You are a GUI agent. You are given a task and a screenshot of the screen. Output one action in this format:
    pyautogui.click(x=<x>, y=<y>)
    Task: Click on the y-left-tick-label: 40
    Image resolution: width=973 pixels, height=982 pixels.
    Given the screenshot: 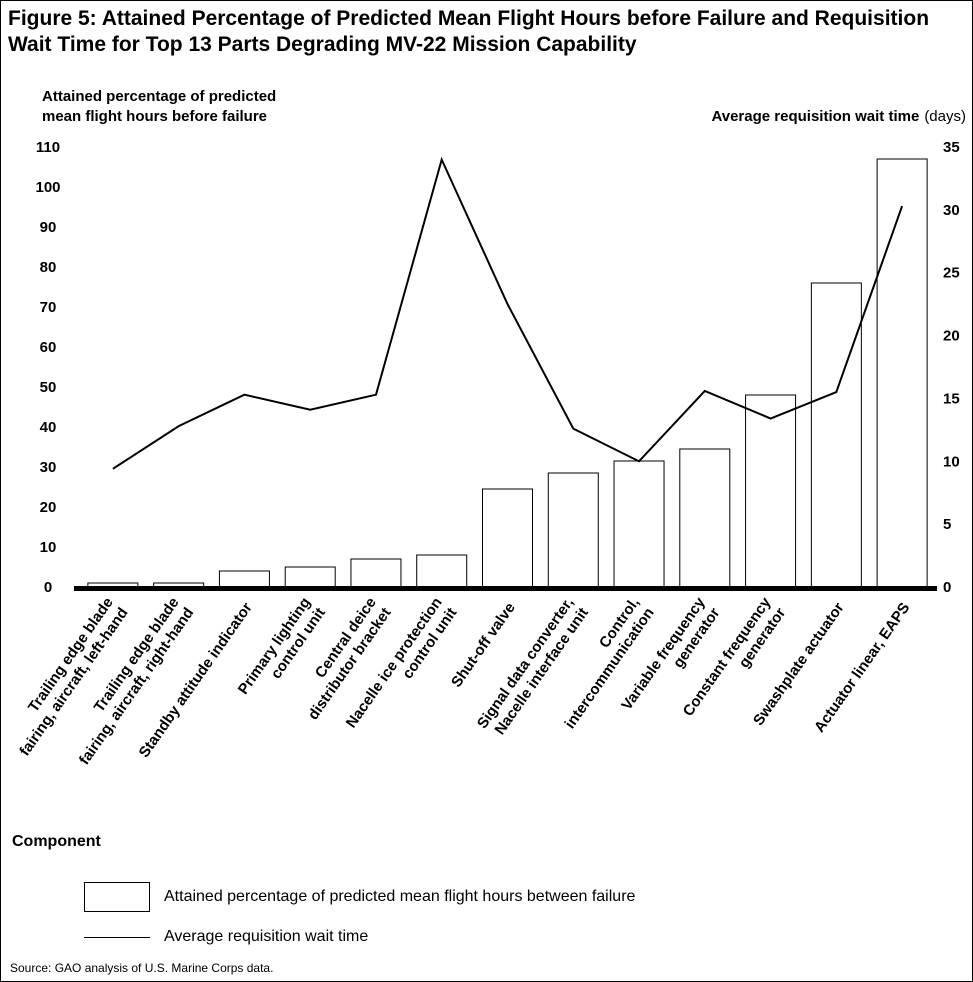 What is the action you would take?
    pyautogui.click(x=48, y=427)
    